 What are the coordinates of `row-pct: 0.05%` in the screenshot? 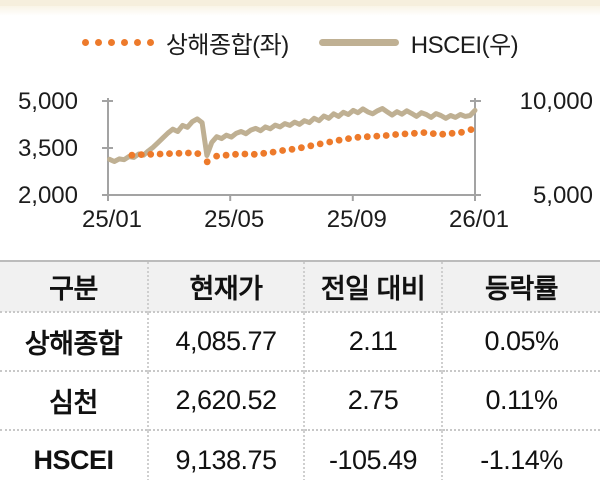 It's located at (521, 341).